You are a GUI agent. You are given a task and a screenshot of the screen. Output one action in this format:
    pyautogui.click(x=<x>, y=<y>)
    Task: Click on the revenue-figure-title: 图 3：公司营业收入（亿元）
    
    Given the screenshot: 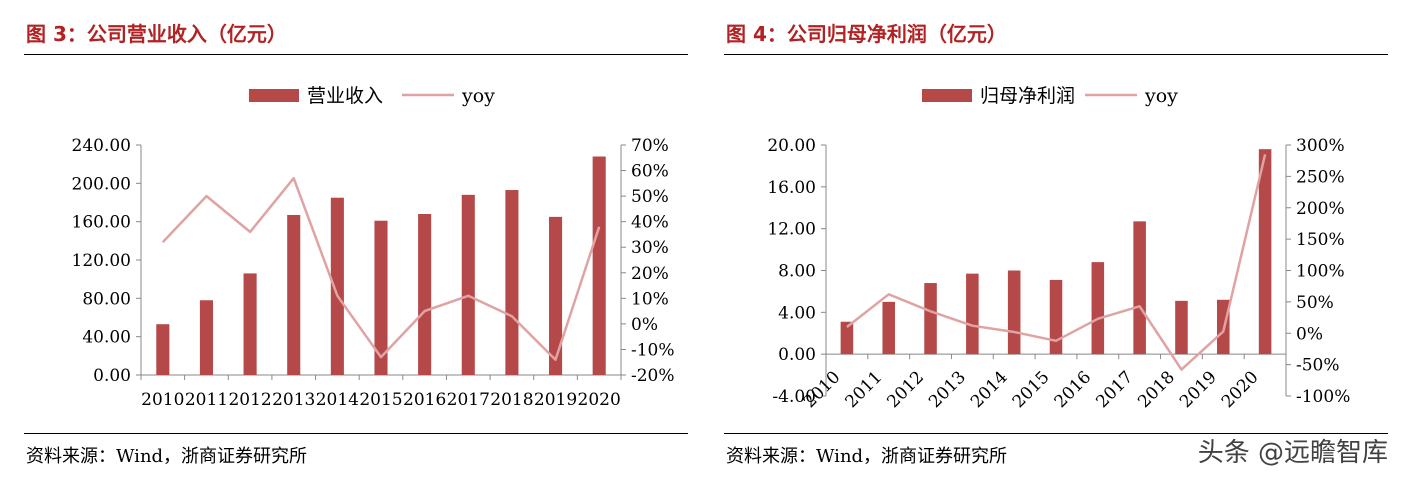 What is the action you would take?
    pyautogui.click(x=156, y=34)
    